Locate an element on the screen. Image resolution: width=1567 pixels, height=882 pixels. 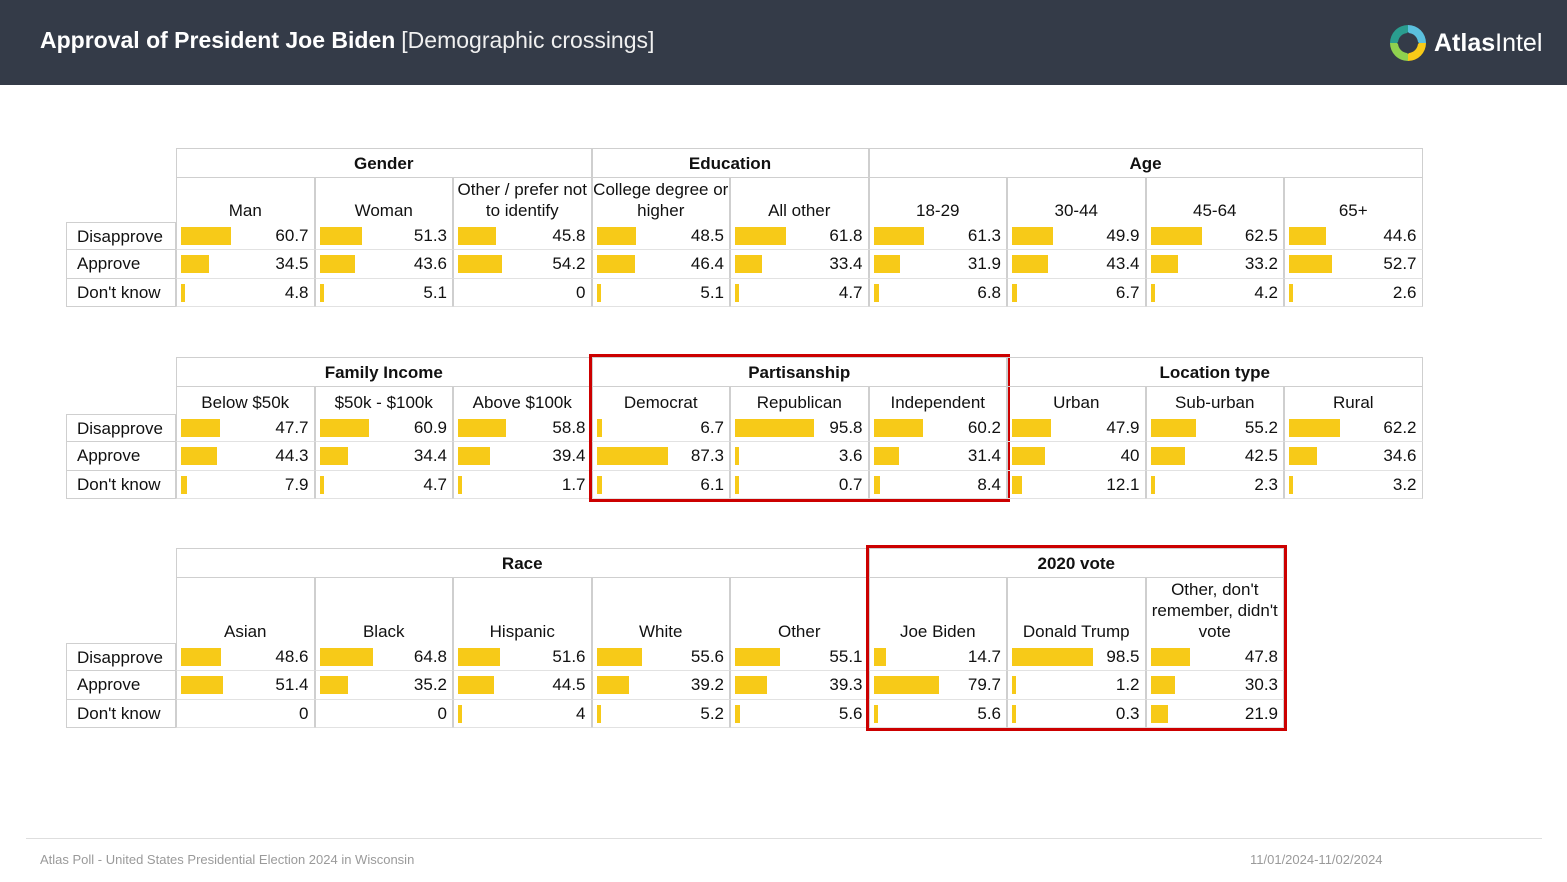
value-label: 40 is located at coordinates (1130, 456).